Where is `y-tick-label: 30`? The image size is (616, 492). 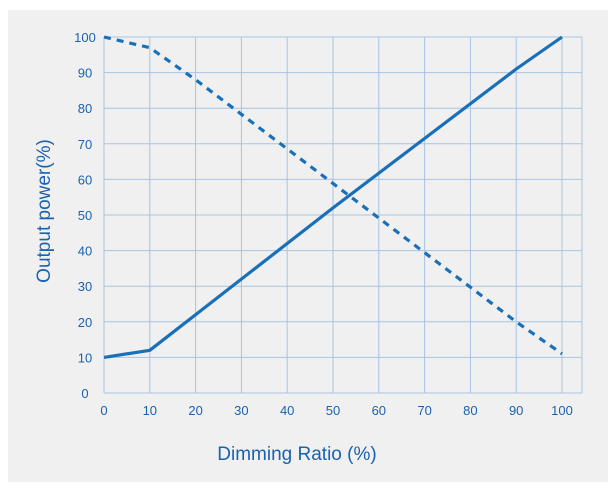 y-tick-label: 30 is located at coordinates (85, 286).